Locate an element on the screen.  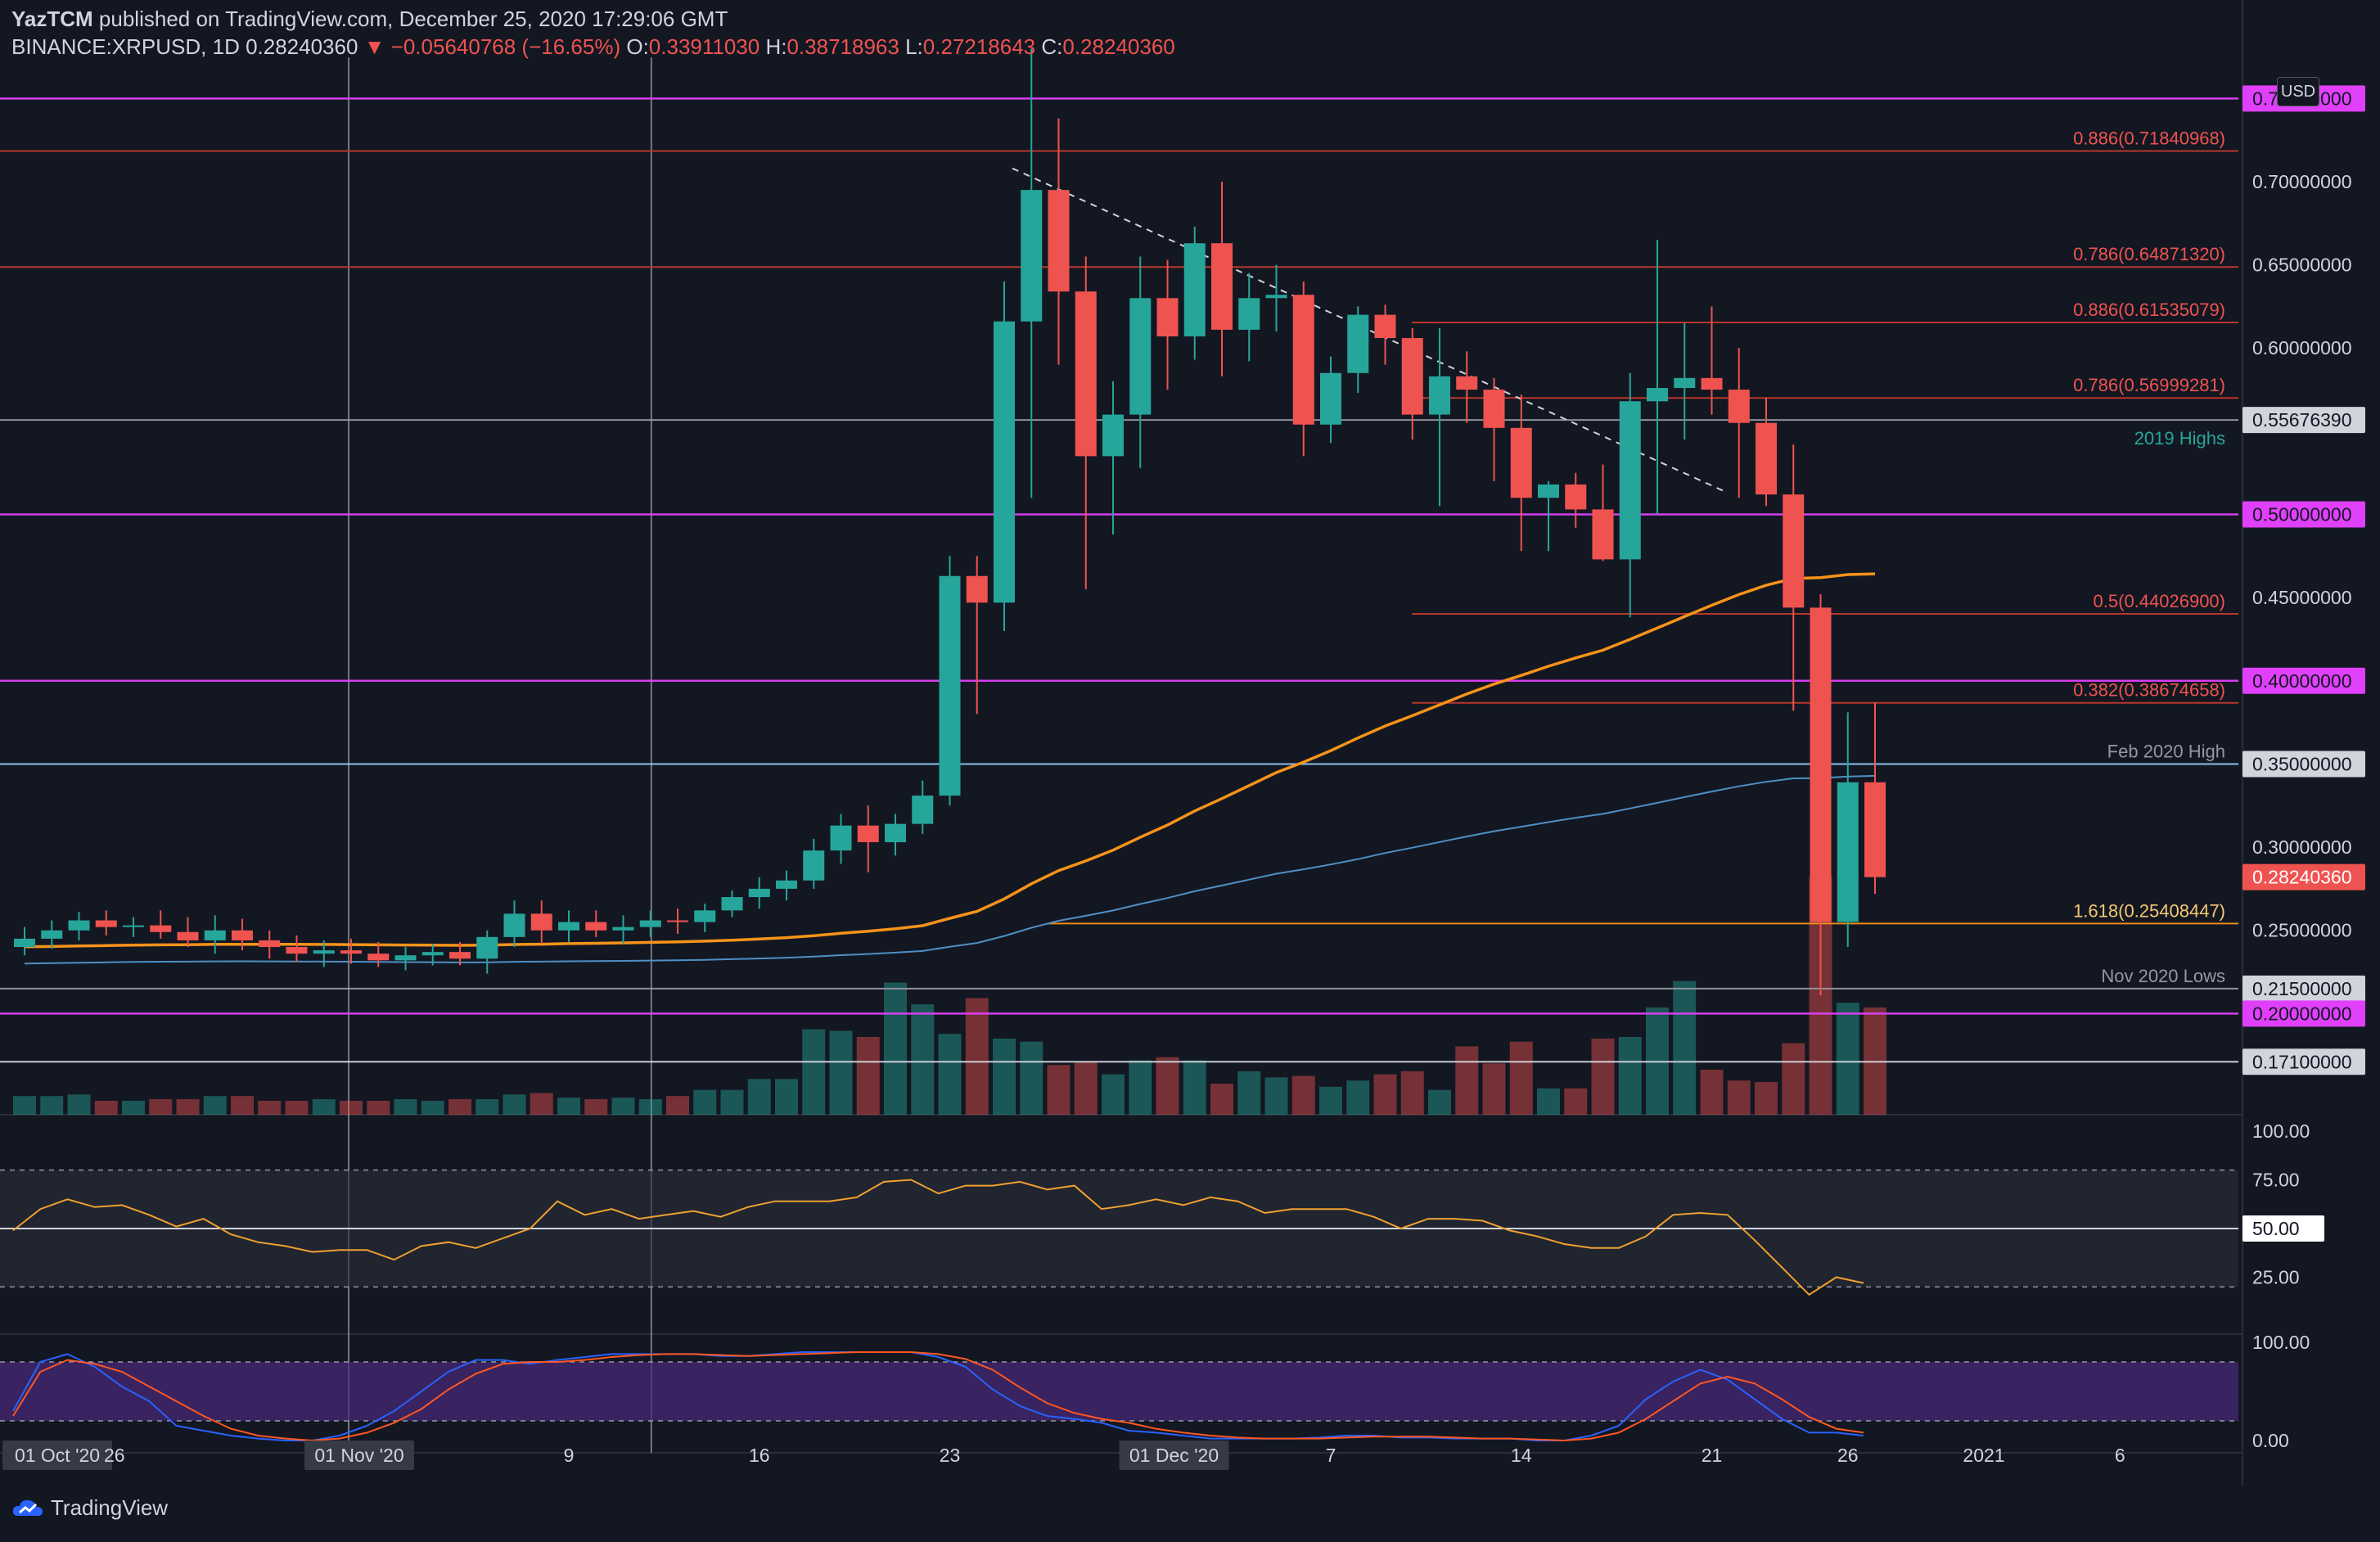
open-value: 0.33911030 is located at coordinates (704, 47).